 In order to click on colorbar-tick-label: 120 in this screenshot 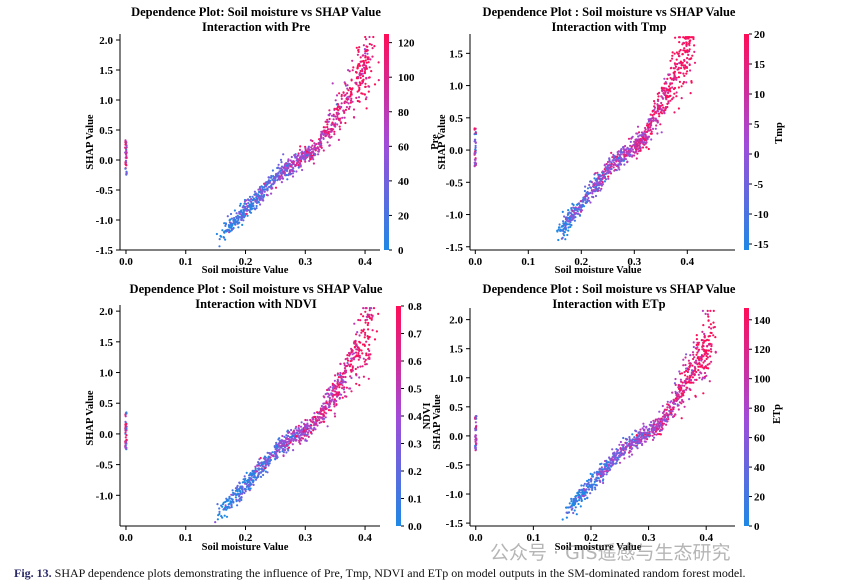, I will do `click(406, 44)`.